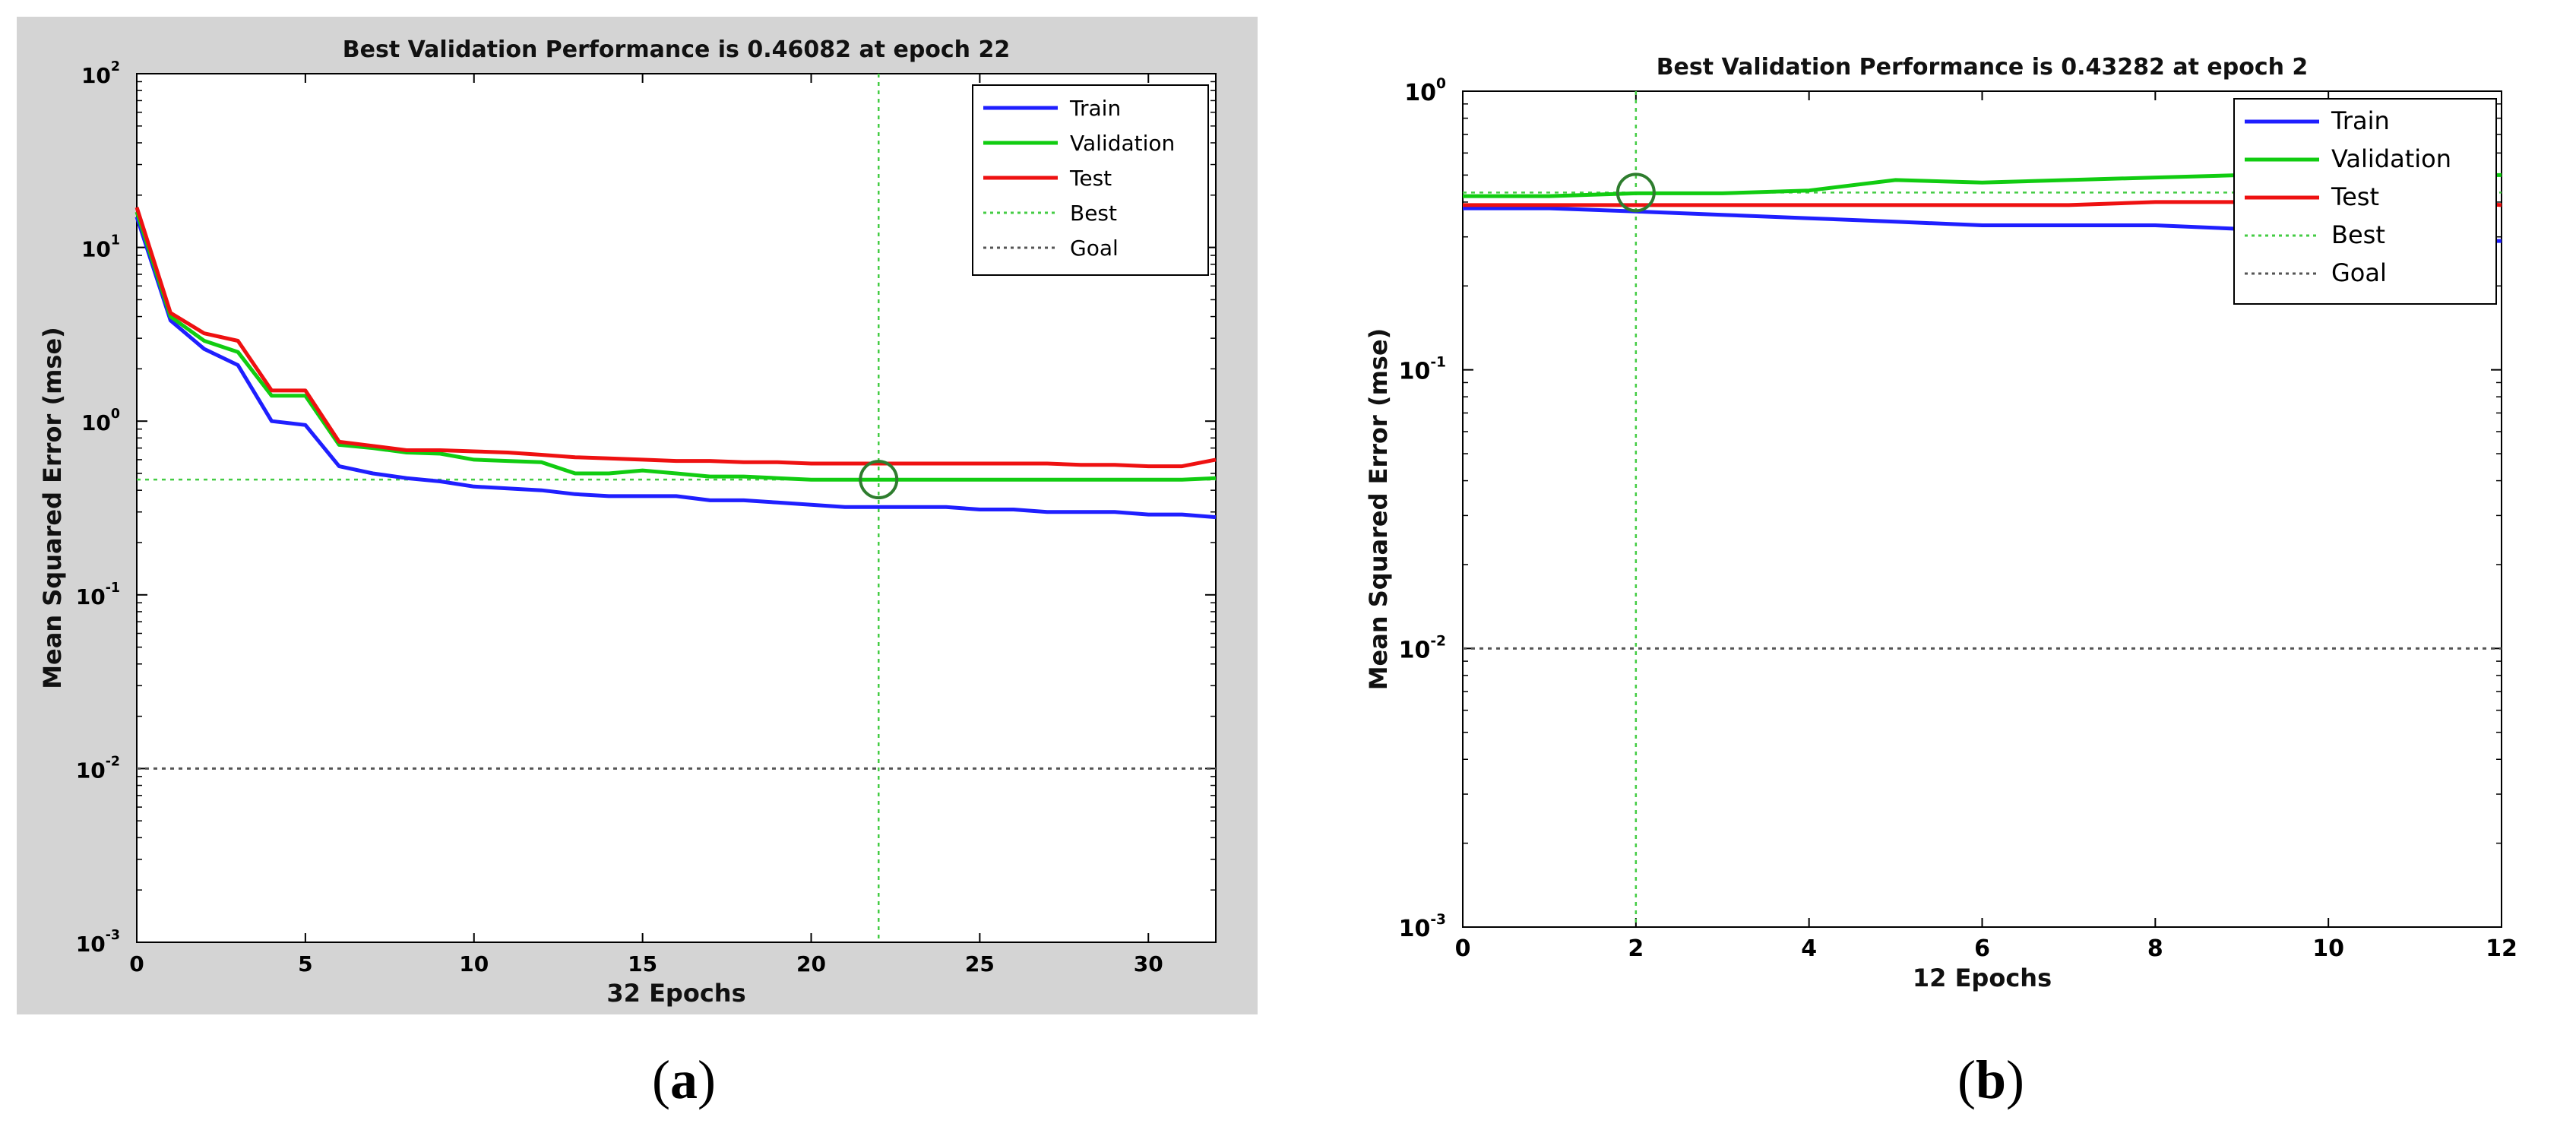  I want to click on y-tick-label: 10¹, so click(100, 247).